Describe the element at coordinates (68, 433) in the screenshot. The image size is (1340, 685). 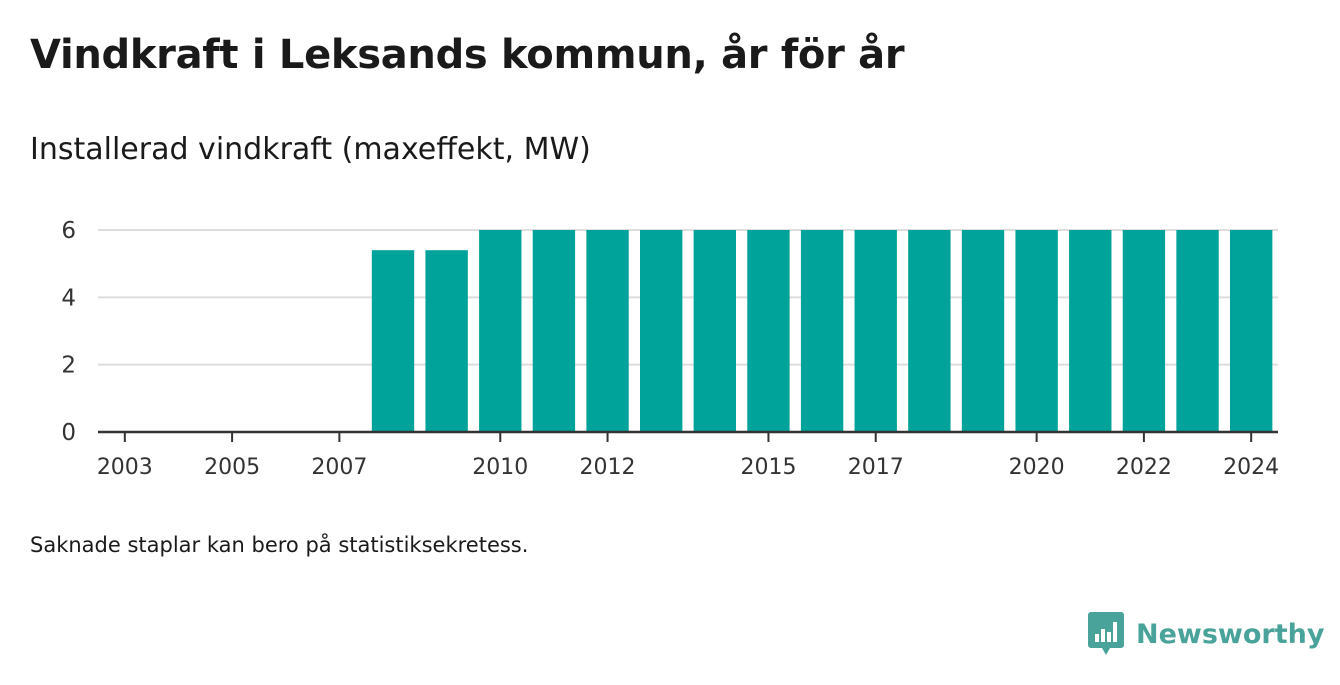
I see `y-tick-label: 0` at that location.